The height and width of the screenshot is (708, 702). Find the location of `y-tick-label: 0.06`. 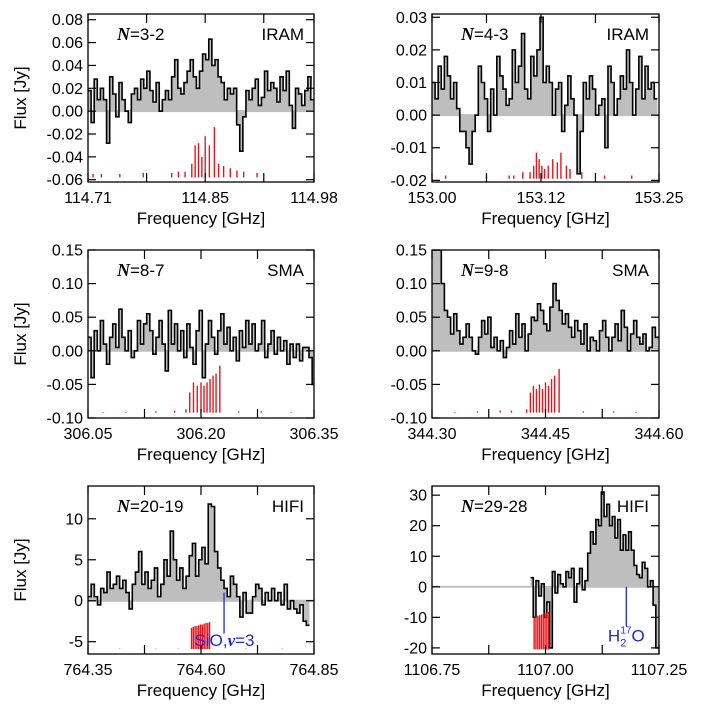

y-tick-label: 0.06 is located at coordinates (67, 43).